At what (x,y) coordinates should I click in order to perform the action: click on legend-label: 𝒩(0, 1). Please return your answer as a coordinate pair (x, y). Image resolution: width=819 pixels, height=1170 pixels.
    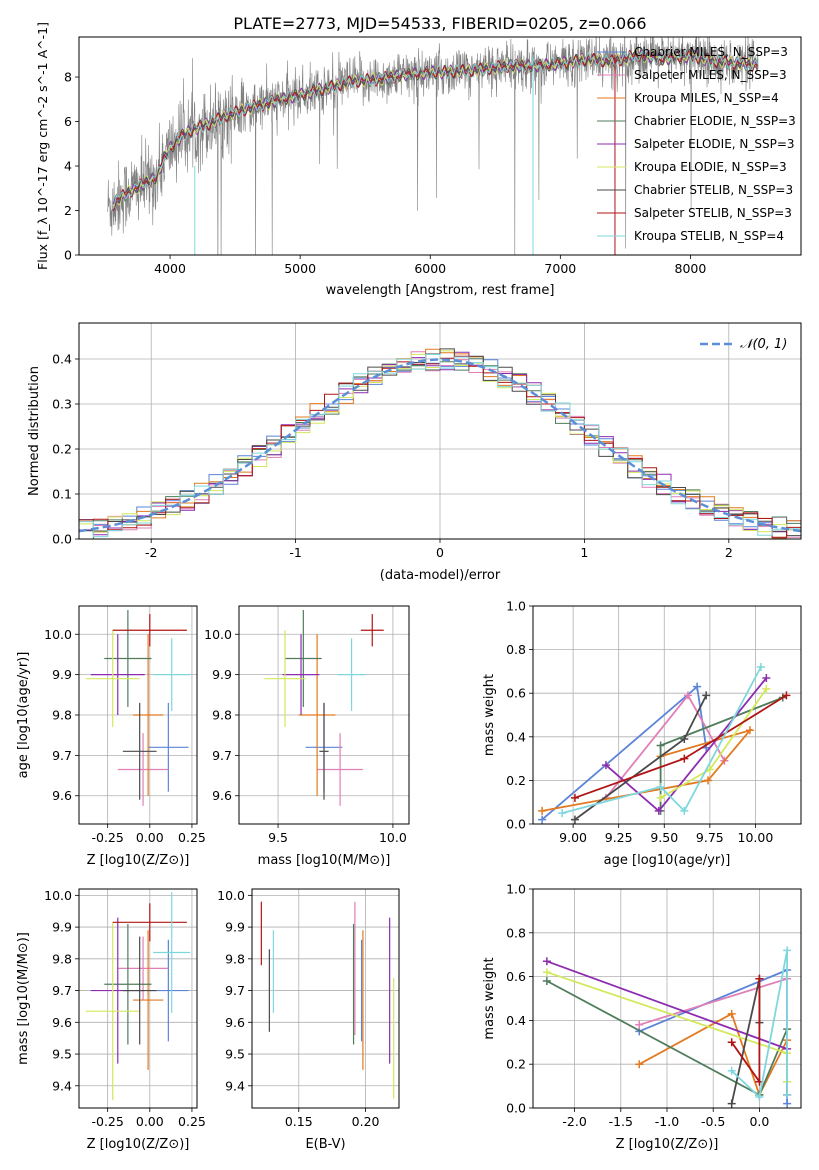
    Looking at the image, I should click on (763, 344).